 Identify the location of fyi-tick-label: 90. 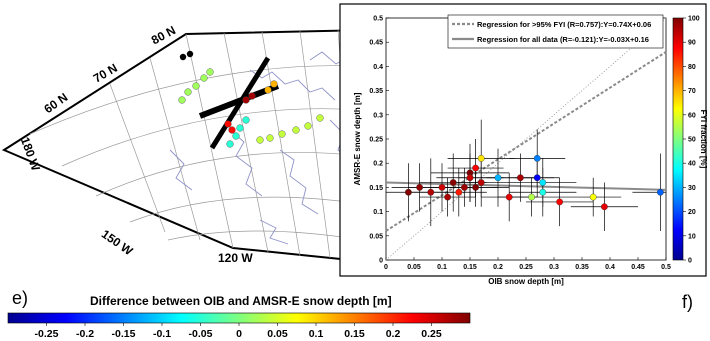
(692, 43).